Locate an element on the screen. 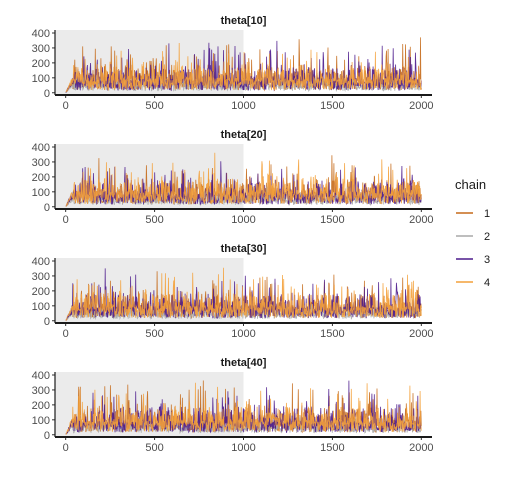 The image size is (507, 489). facet-title: theta[30] is located at coordinates (244, 249).